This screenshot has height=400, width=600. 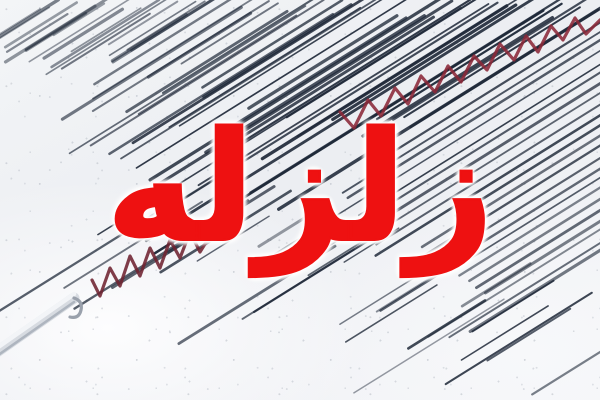 I want to click on recording-stylus-arm, so click(x=41, y=324).